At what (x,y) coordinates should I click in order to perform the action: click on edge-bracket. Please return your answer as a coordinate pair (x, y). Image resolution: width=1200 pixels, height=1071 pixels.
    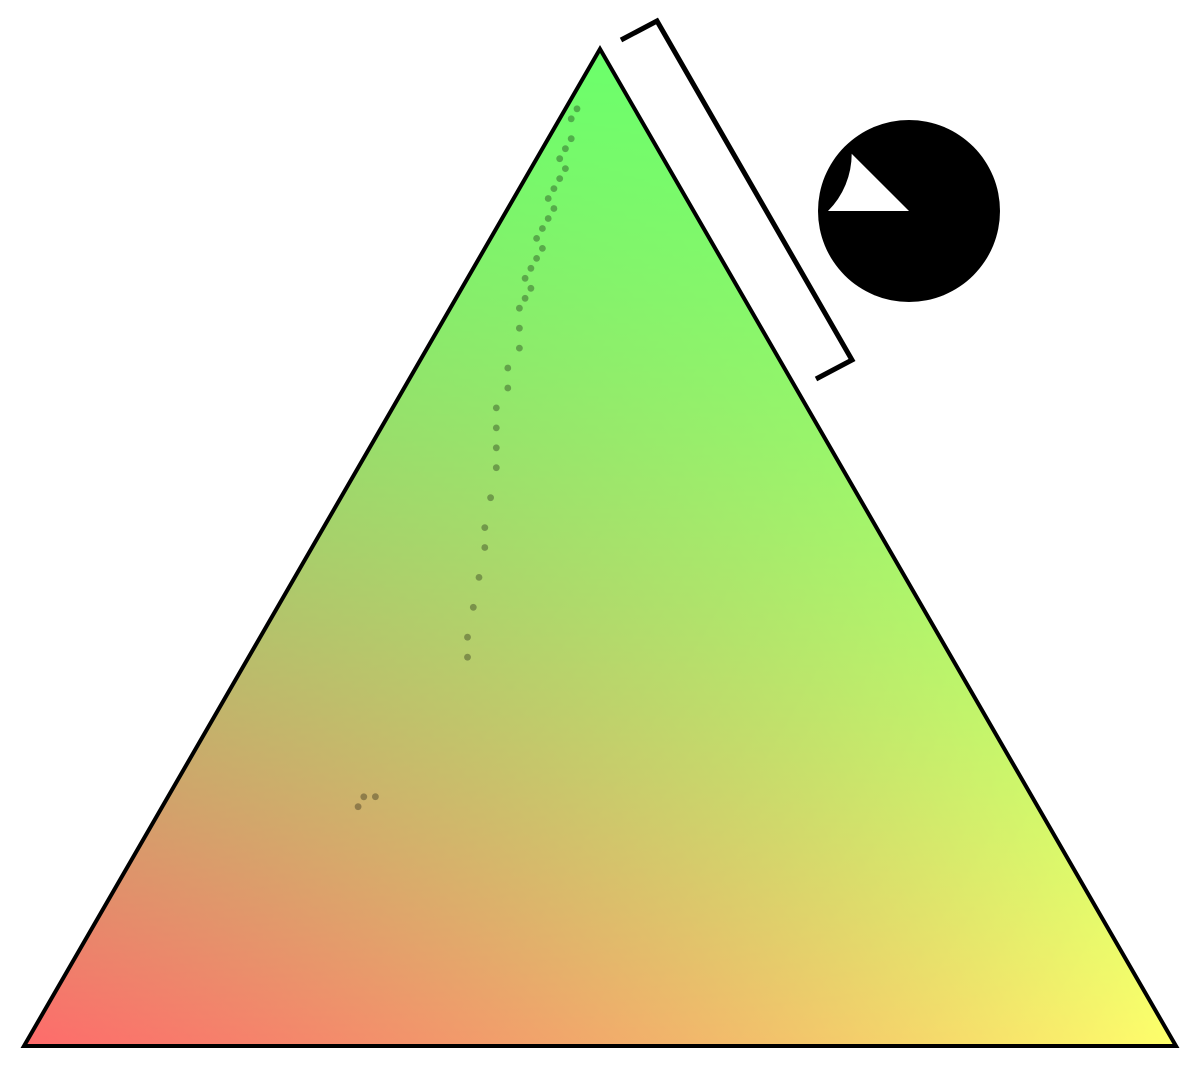
    Looking at the image, I should click on (737, 199).